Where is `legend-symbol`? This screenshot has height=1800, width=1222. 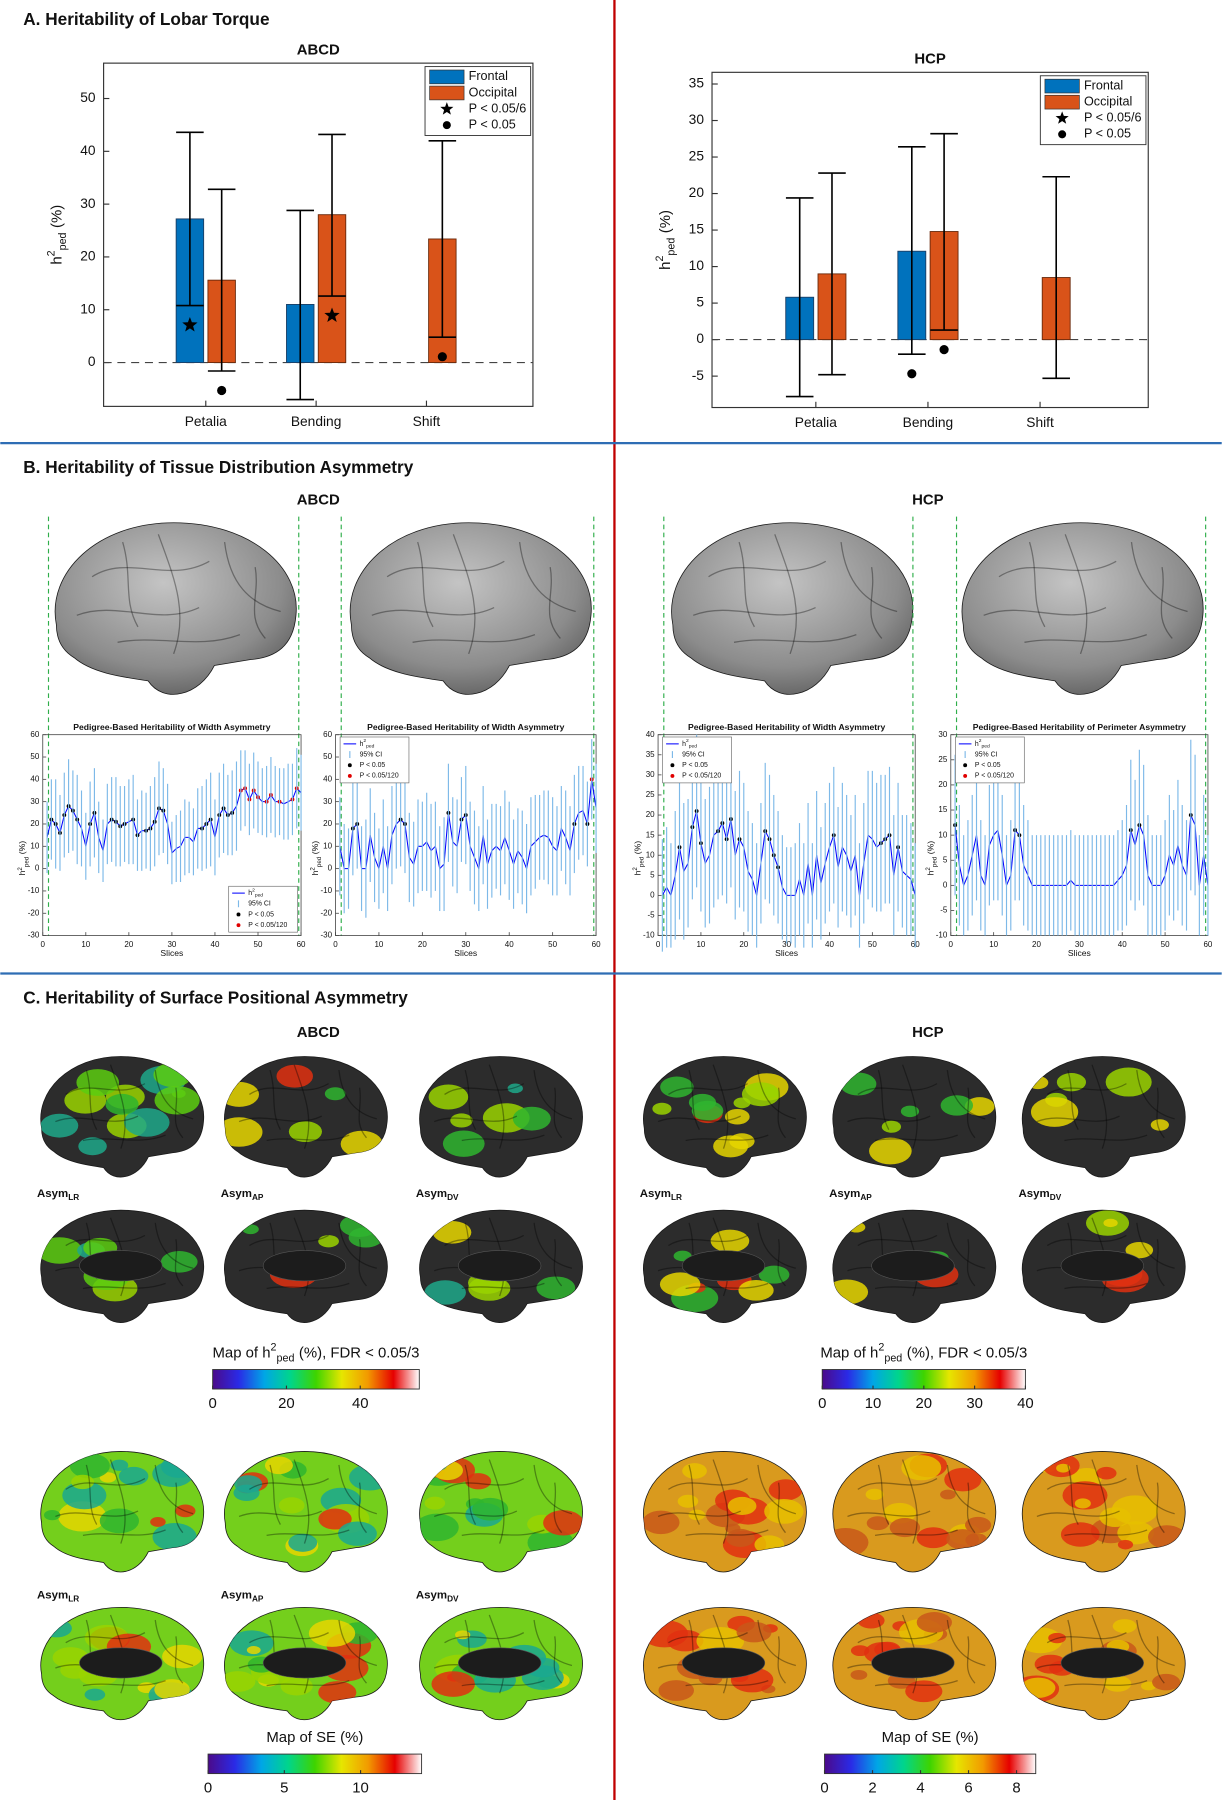
legend-symbol is located at coordinates (446, 125).